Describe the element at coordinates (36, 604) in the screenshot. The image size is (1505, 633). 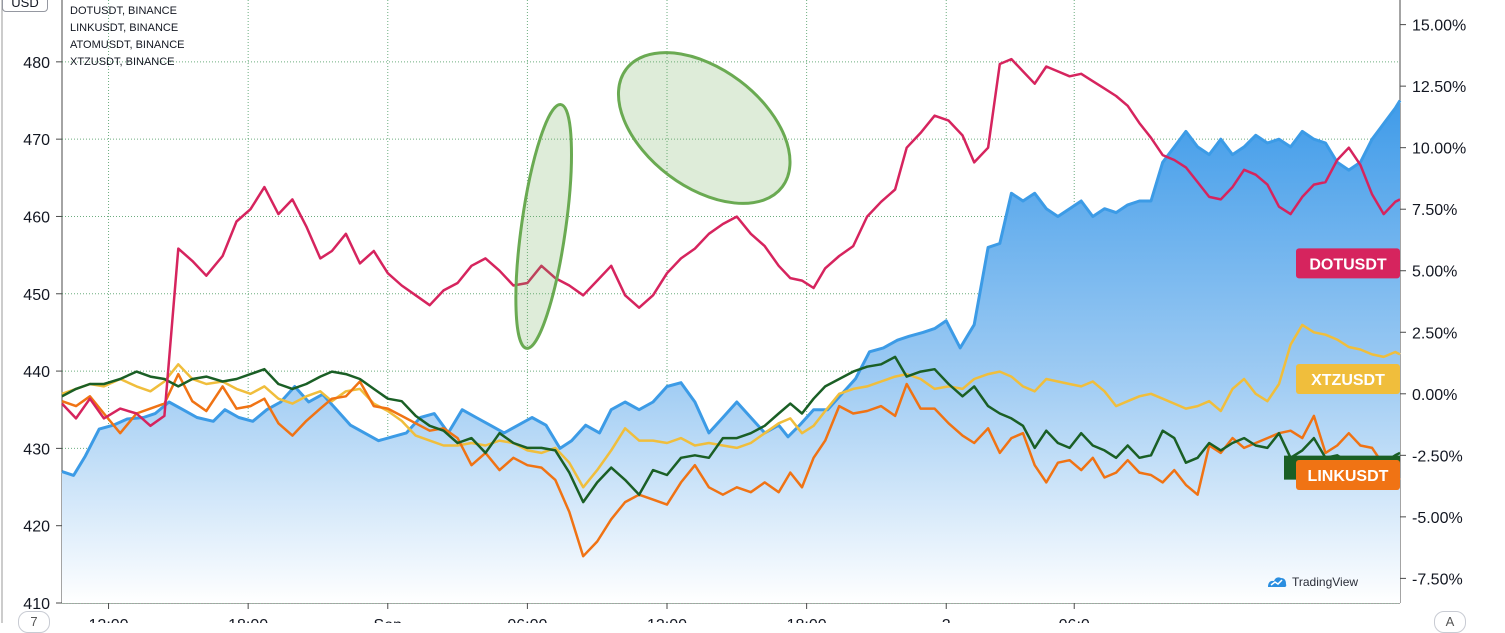
I see `left-axis-tick-label: 410` at that location.